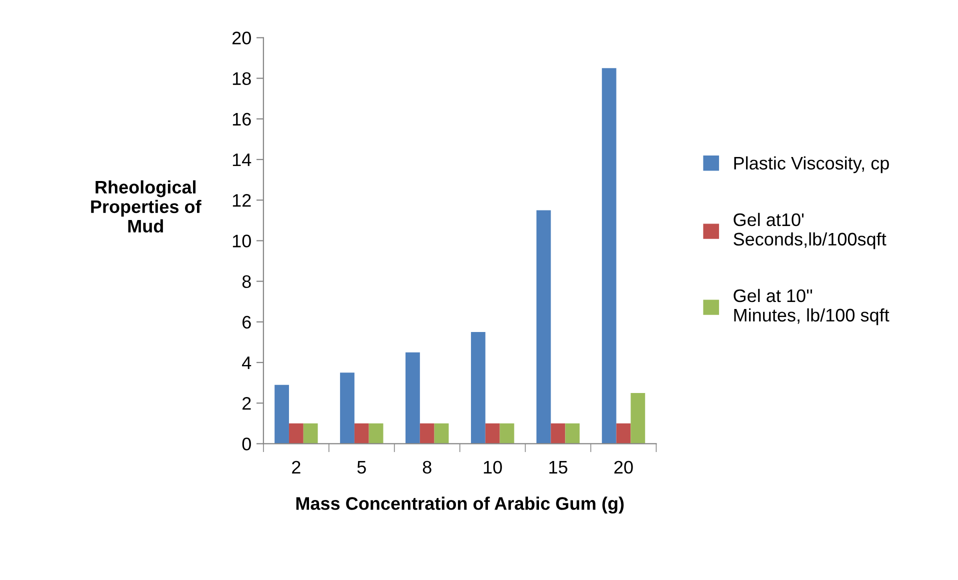 Image resolution: width=958 pixels, height=580 pixels. What do you see at coordinates (623, 467) in the screenshot?
I see `x-tick-label: 20` at bounding box center [623, 467].